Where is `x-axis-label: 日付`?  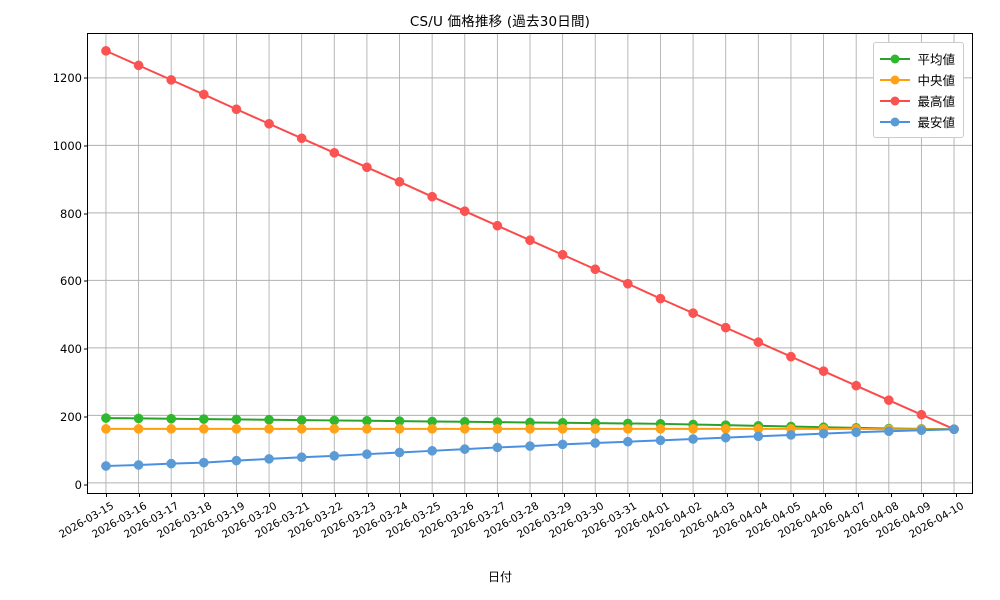 x-axis-label: 日付 is located at coordinates (499, 577).